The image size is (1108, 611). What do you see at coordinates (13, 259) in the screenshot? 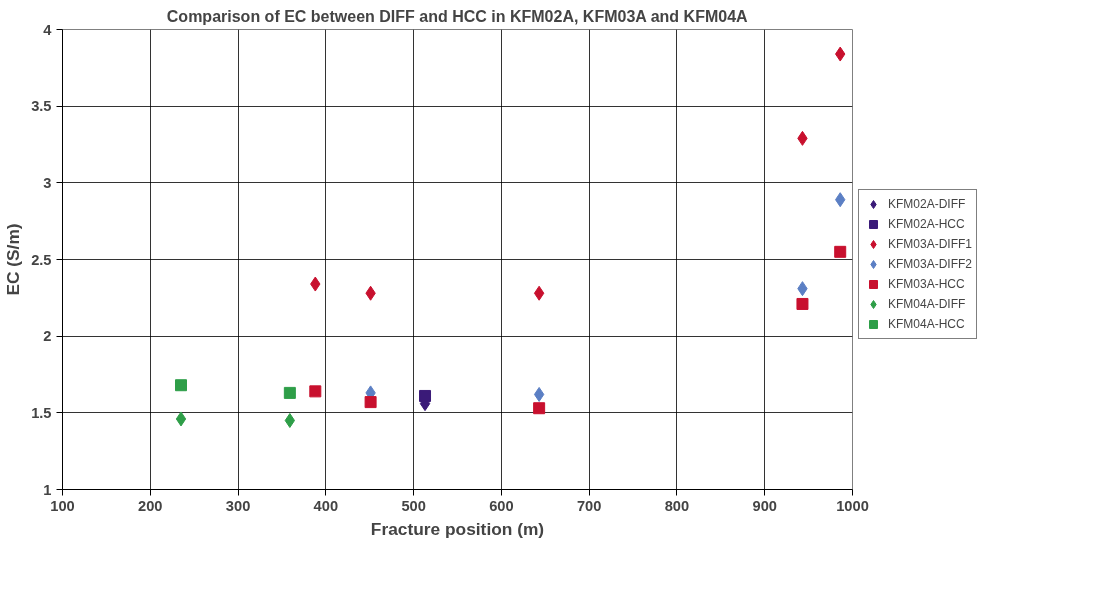
I see `y-axis-title: EC (S/m)` at bounding box center [13, 259].